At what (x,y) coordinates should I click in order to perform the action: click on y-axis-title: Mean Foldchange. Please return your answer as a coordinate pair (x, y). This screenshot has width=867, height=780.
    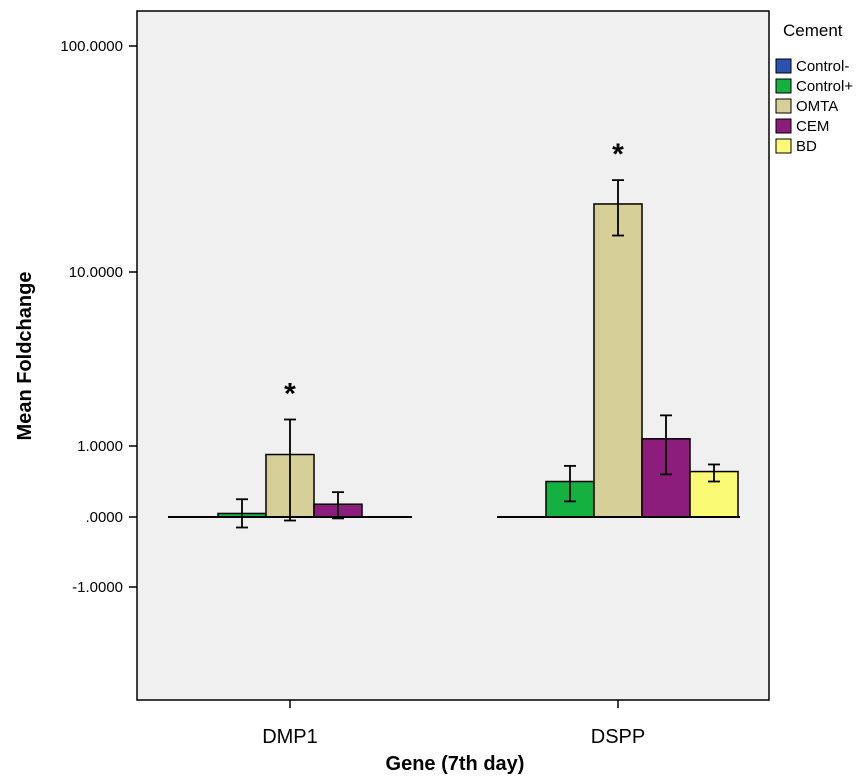
    Looking at the image, I should click on (25, 356).